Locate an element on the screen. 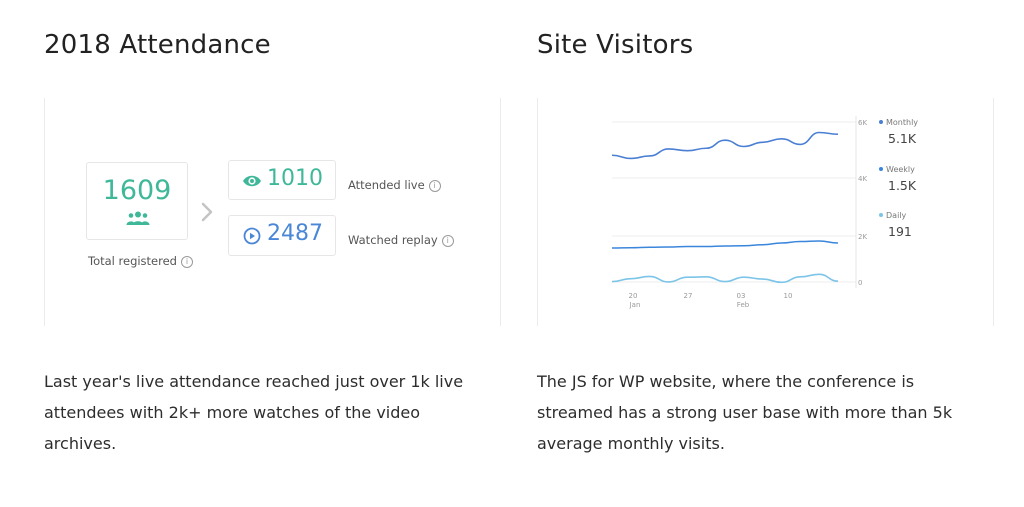 This screenshot has height=507, width=1024. total-registered-card: 1609 is located at coordinates (137, 201).